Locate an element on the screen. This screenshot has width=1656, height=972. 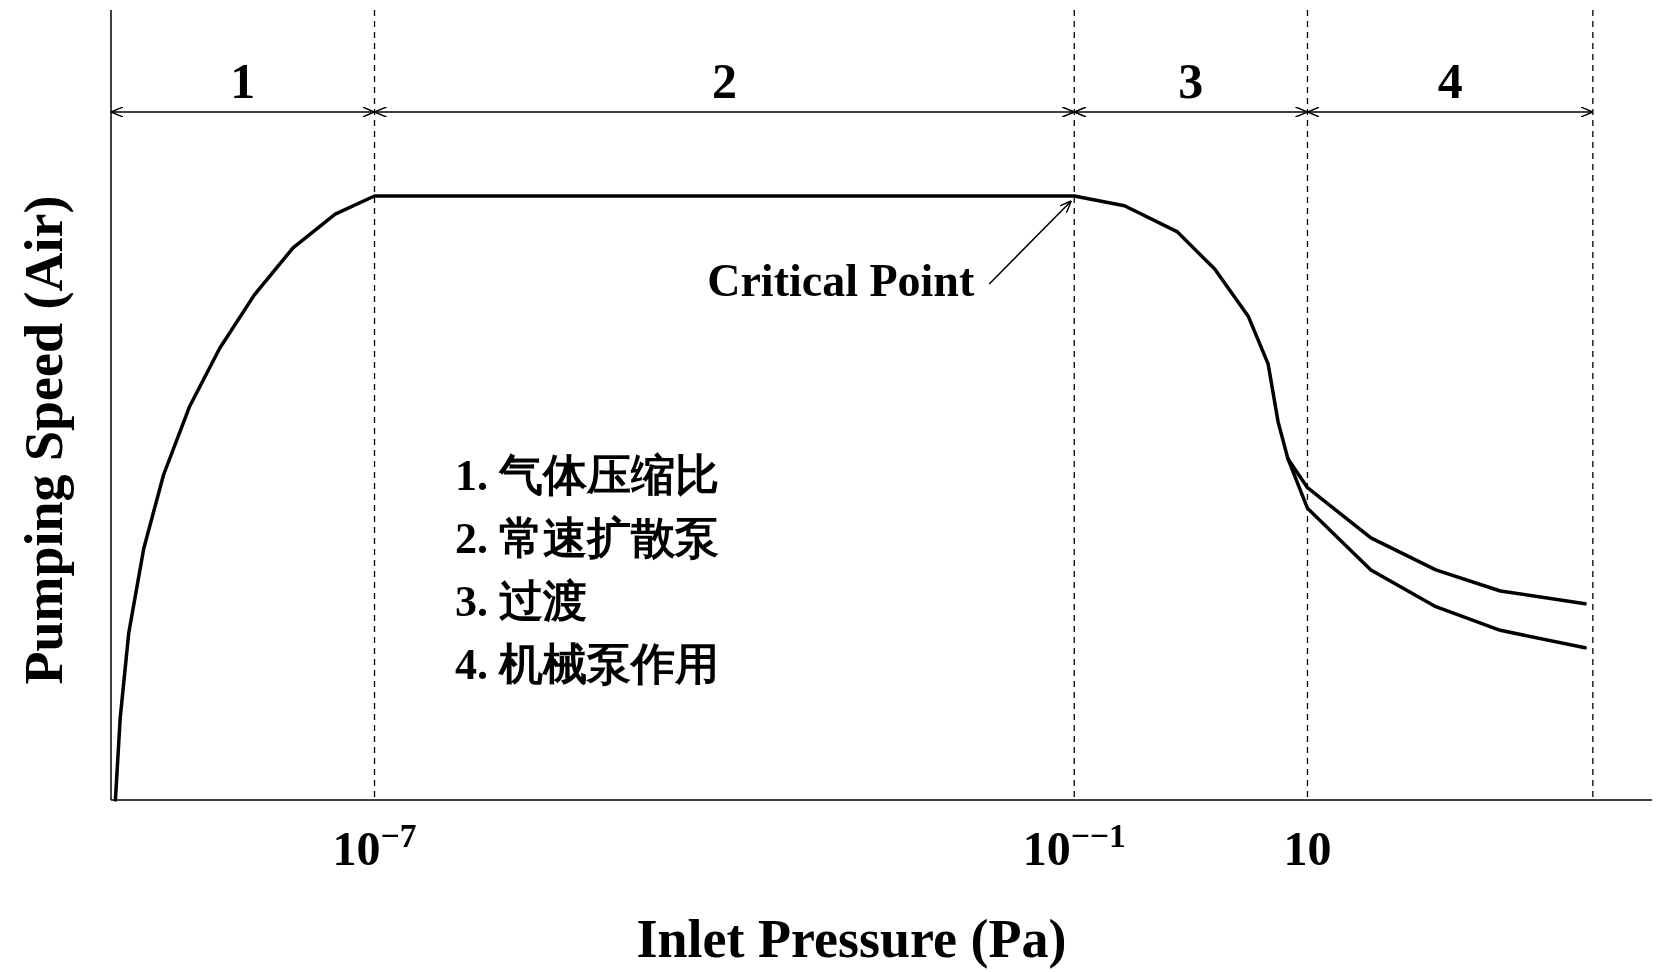
x-axis-title: Inlet Pressure (Pa) is located at coordinates (851, 939).